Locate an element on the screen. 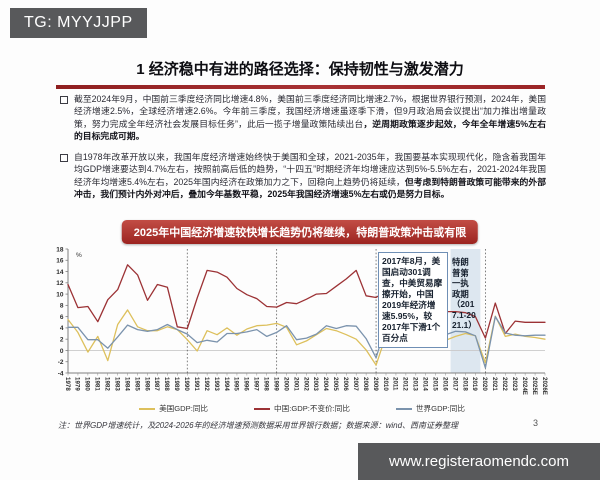 Image resolution: width=600 pixels, height=480 pixels. svg-text: 10 is located at coordinates (60, 294).